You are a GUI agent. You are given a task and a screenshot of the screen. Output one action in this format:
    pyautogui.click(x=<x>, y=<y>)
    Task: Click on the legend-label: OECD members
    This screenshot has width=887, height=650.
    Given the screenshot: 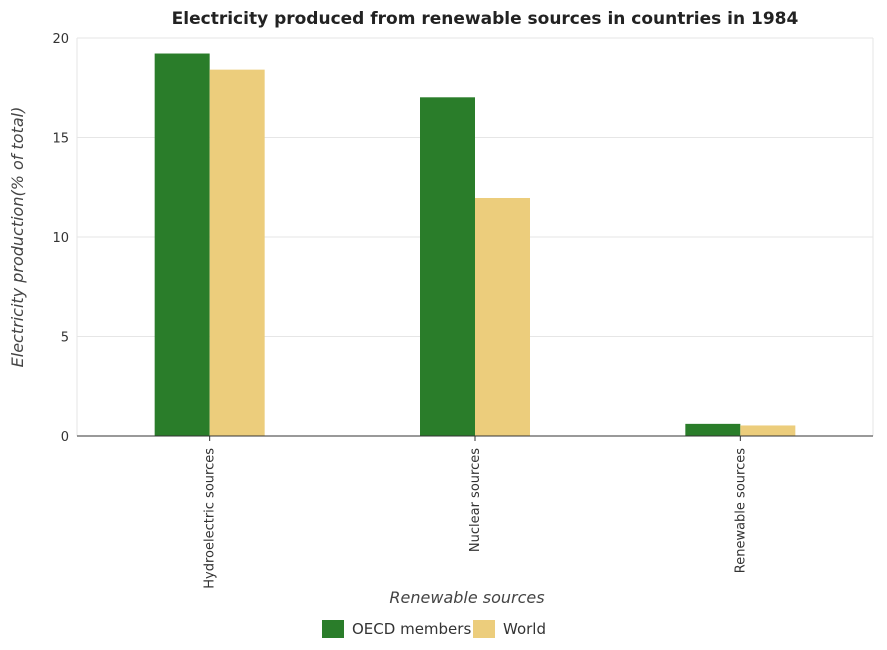 What is the action you would take?
    pyautogui.click(x=411, y=629)
    